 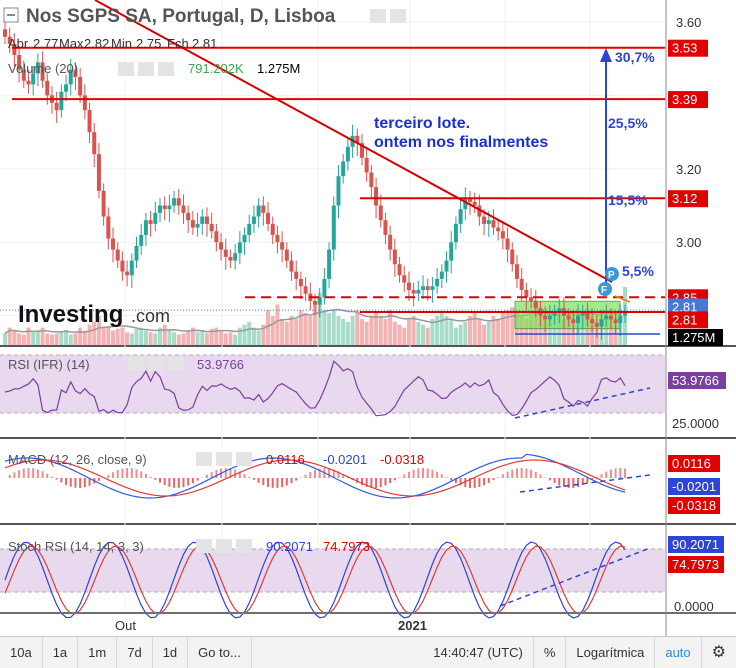 I want to click on macd-value: 0.0116, so click(x=285, y=459).